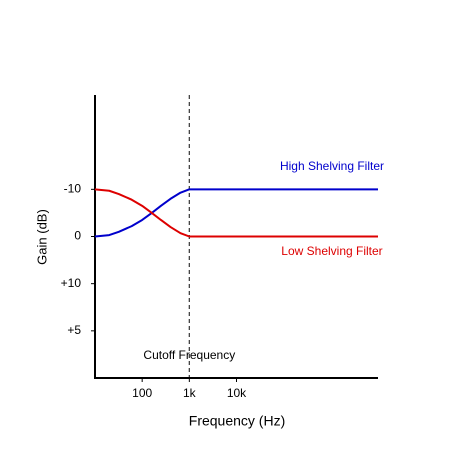 This screenshot has width=474, height=474. What do you see at coordinates (189, 355) in the screenshot?
I see `cutoff-label: Cutoff Frequency` at bounding box center [189, 355].